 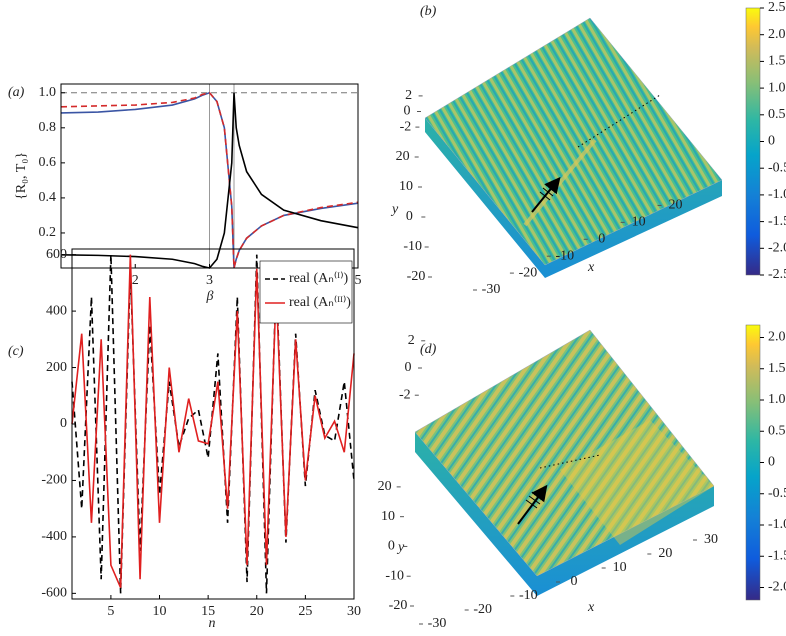 I want to click on y-tick-label: 600, so click(x=56, y=254).